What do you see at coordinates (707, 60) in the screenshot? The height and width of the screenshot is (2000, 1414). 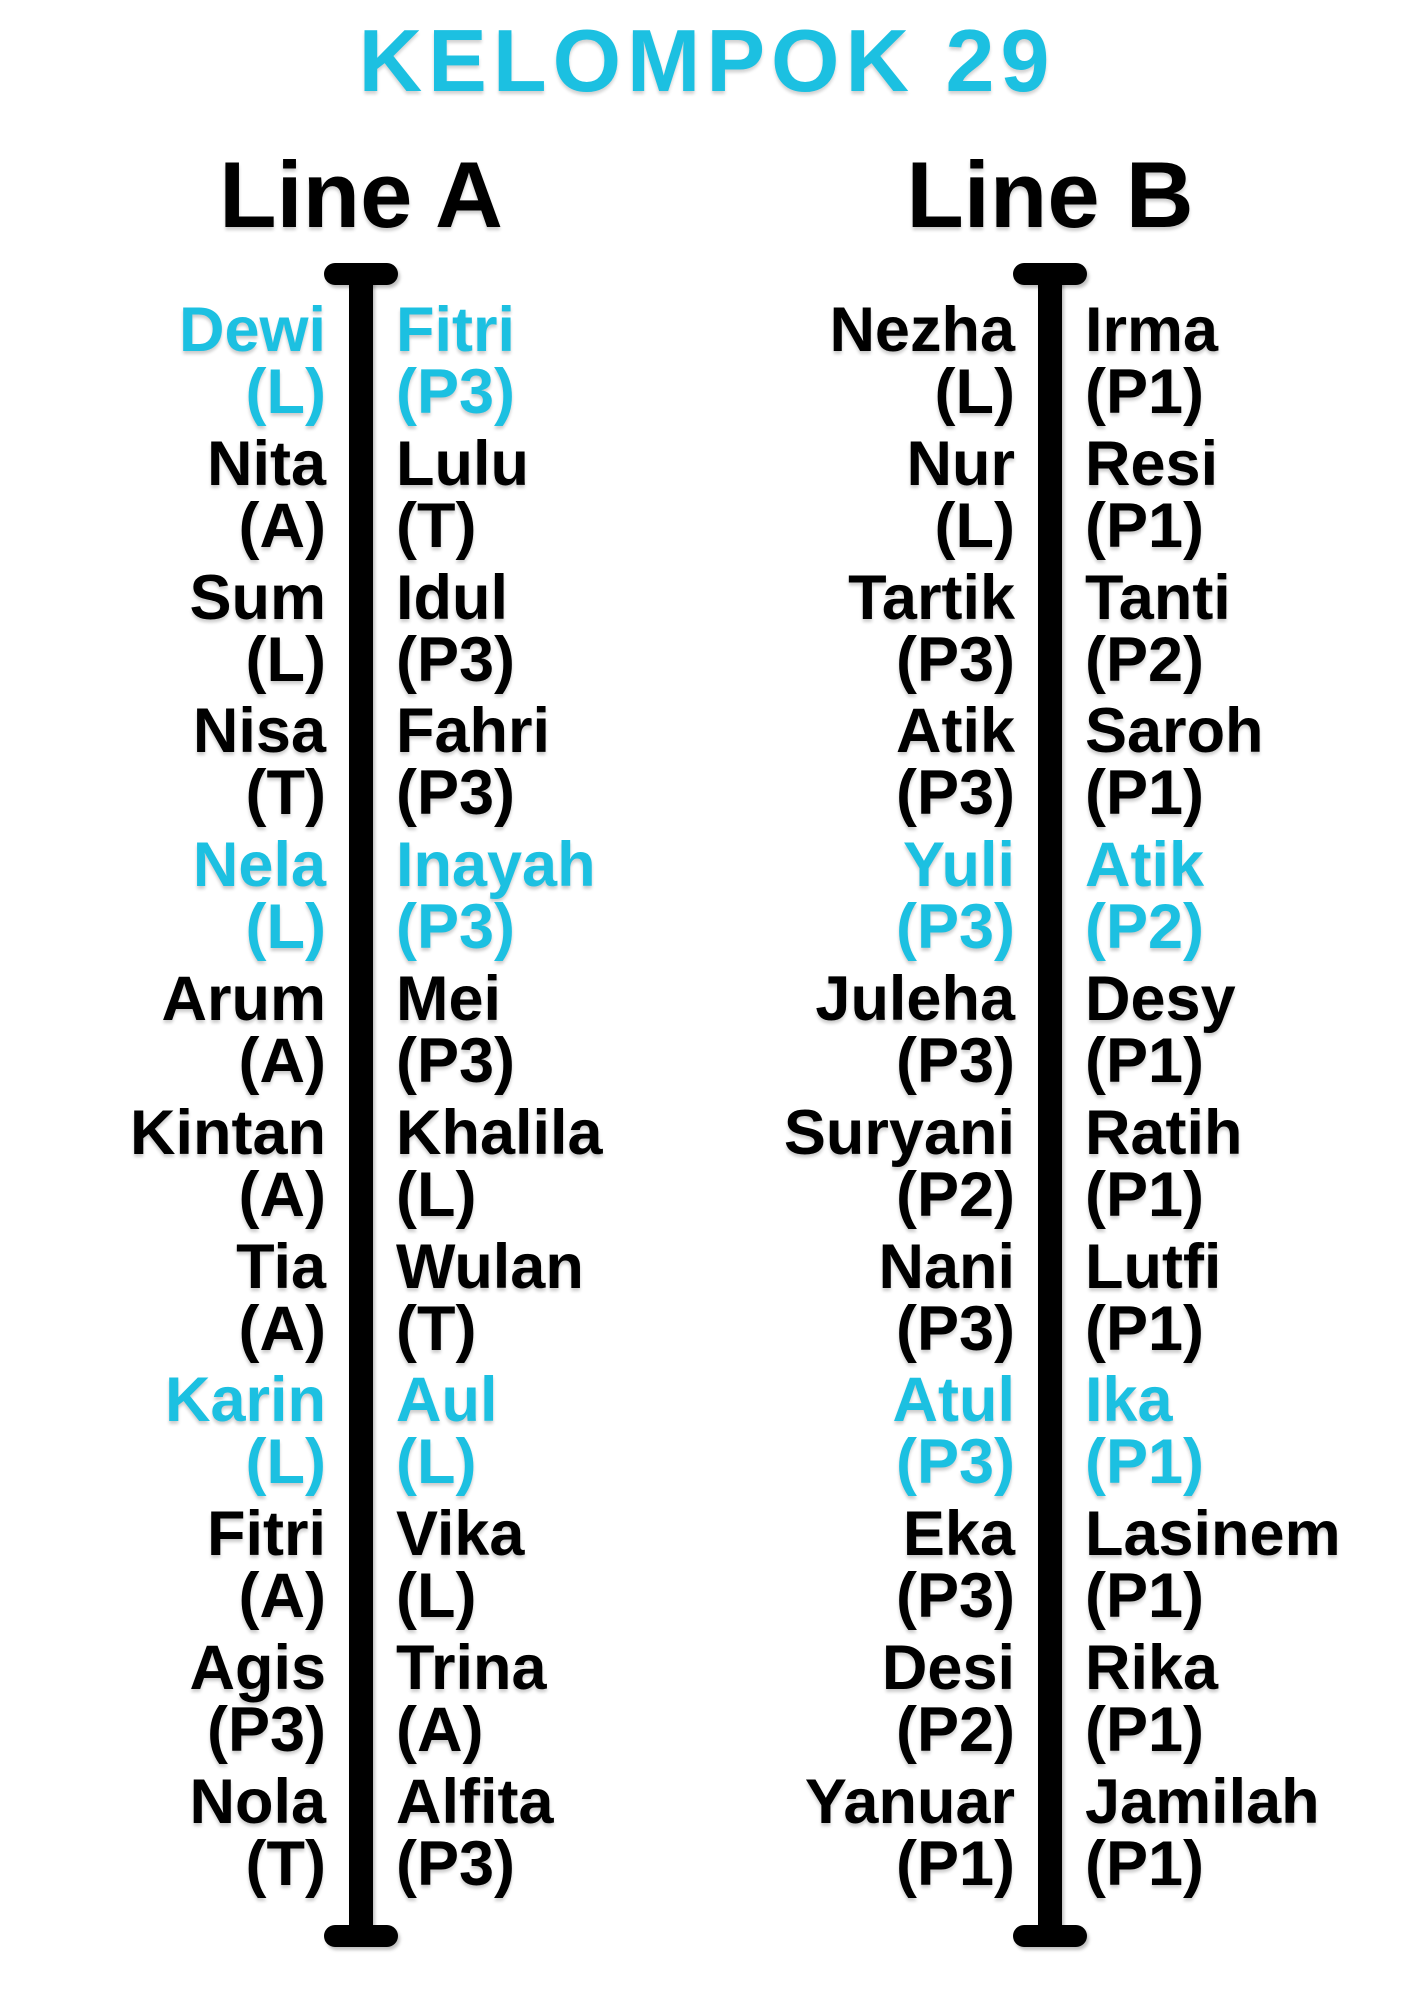 I see `page-title: KELOMPOK 29` at bounding box center [707, 60].